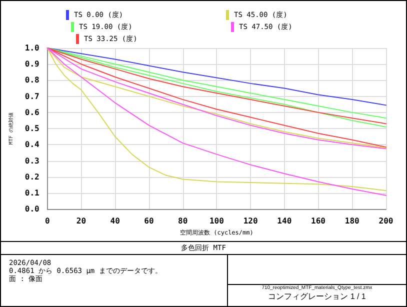 The image size is (407, 307). What do you see at coordinates (386, 221) in the screenshot?
I see `x-tick-label: 200` at bounding box center [386, 221].